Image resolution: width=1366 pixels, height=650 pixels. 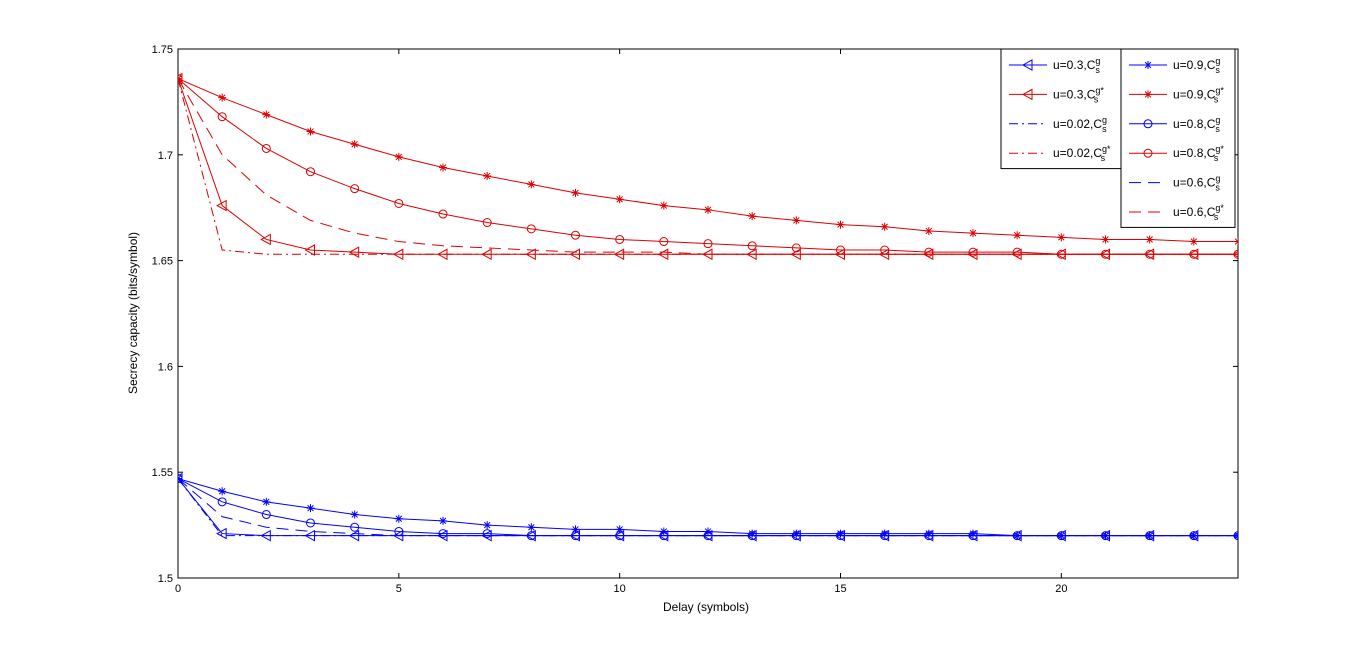 What do you see at coordinates (162, 262) in the screenshot?
I see `y-tick-label: 1.65` at bounding box center [162, 262].